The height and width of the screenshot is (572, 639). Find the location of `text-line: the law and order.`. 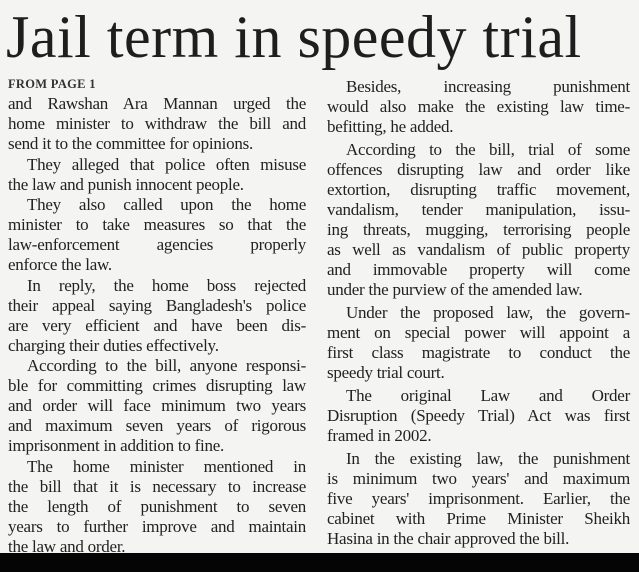

text-line: the law and order. is located at coordinates (67, 546).